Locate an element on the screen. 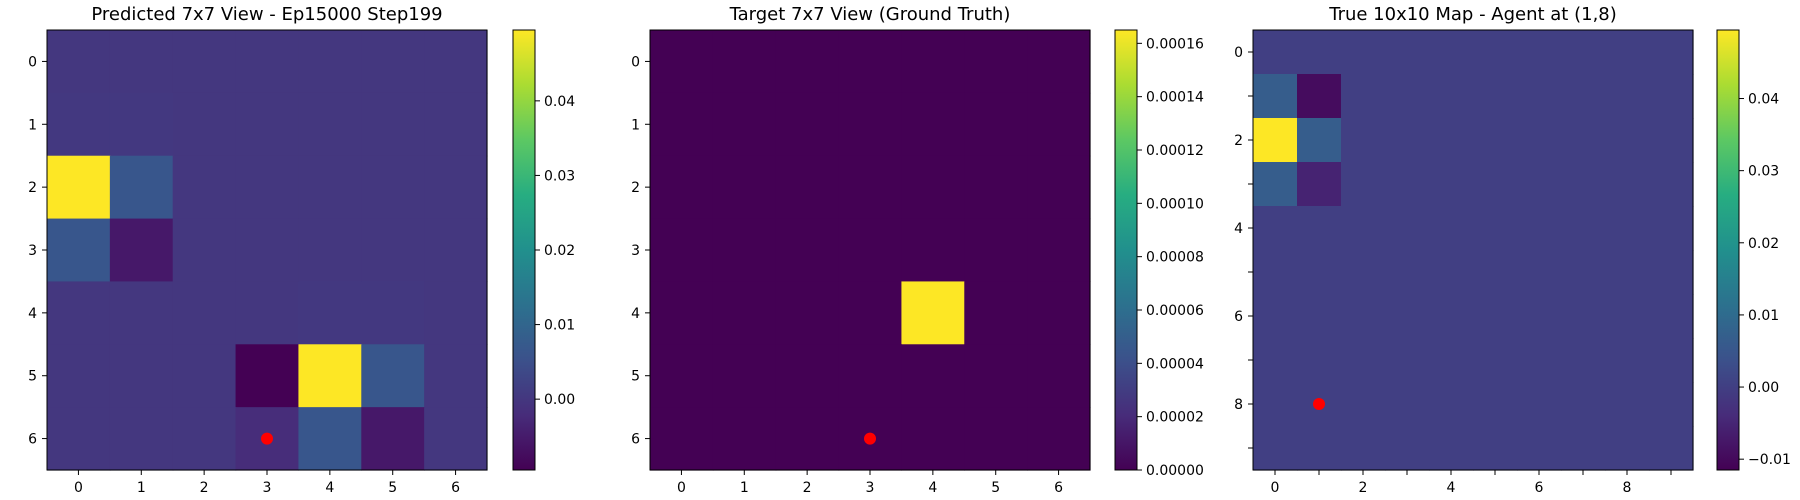  chart-title: Target 7x7 View (Ground Truth) is located at coordinates (870, 14).